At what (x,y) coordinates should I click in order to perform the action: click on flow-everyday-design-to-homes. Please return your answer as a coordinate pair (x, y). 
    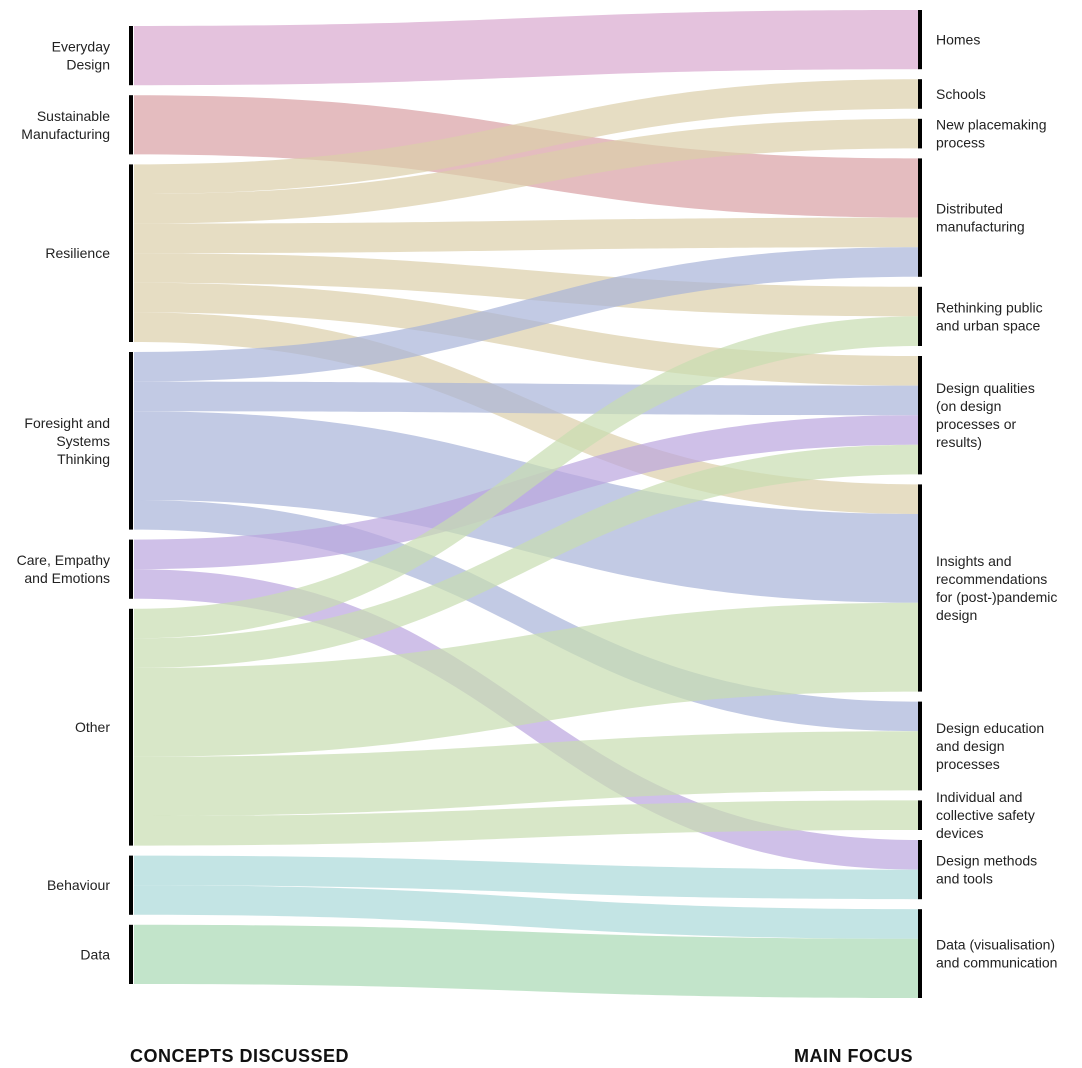
    Looking at the image, I should click on (526, 48).